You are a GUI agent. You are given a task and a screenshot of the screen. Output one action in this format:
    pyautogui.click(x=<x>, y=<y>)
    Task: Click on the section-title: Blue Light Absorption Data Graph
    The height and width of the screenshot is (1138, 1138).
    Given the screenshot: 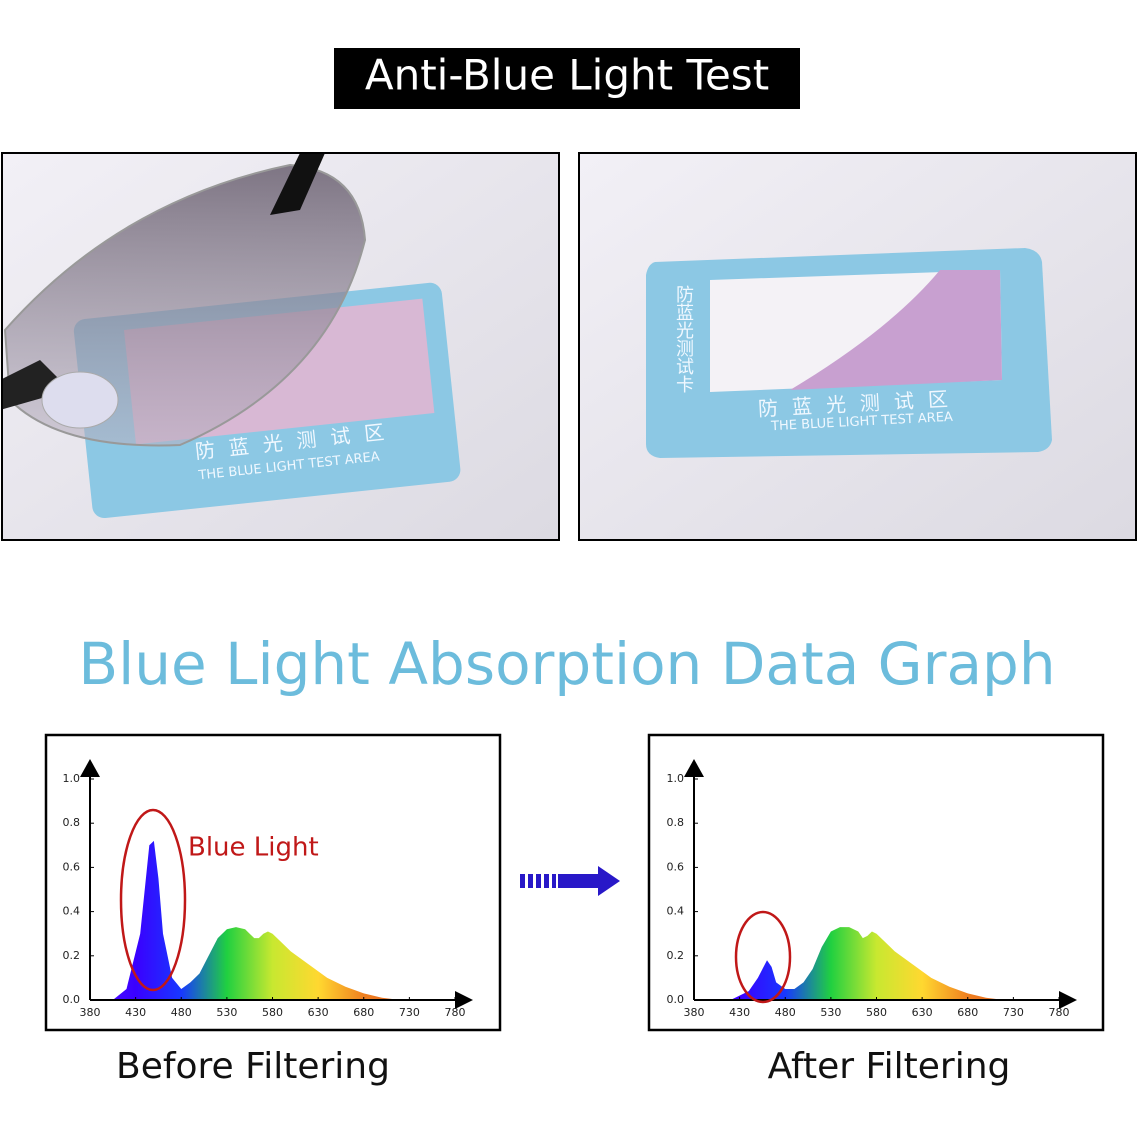 What is the action you would take?
    pyautogui.click(x=566, y=664)
    